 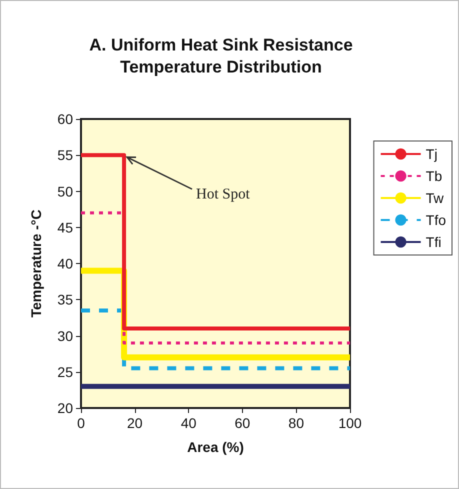 I want to click on y-axis-title: Temperature -°C, so click(x=36, y=263).